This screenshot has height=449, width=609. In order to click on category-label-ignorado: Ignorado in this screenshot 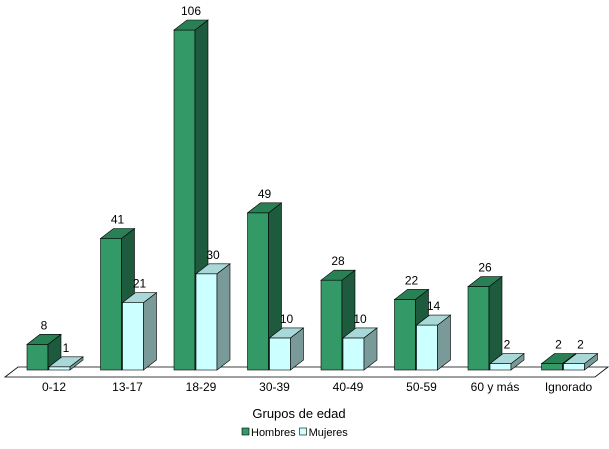, I will do `click(569, 387)`.